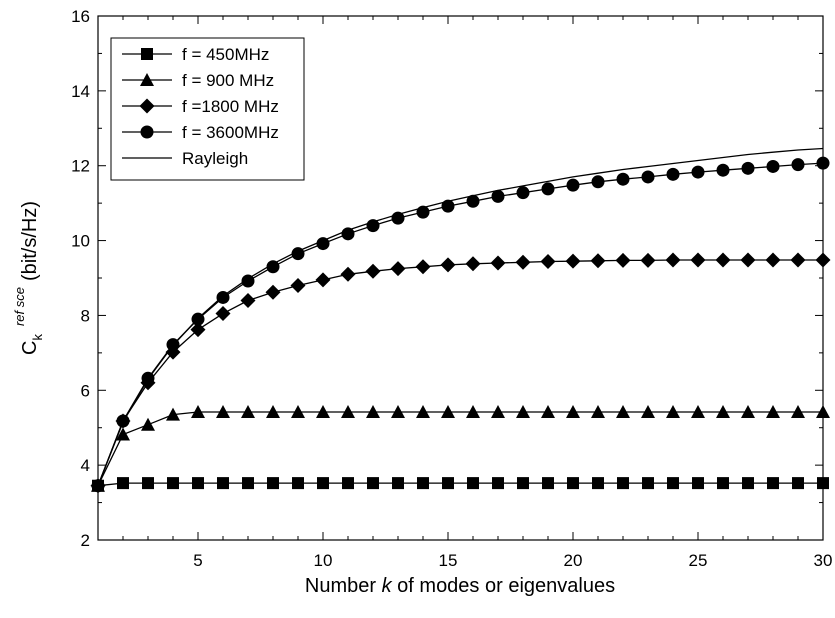  What do you see at coordinates (225, 54) in the screenshot?
I see `legend-label: f = 450MHz` at bounding box center [225, 54].